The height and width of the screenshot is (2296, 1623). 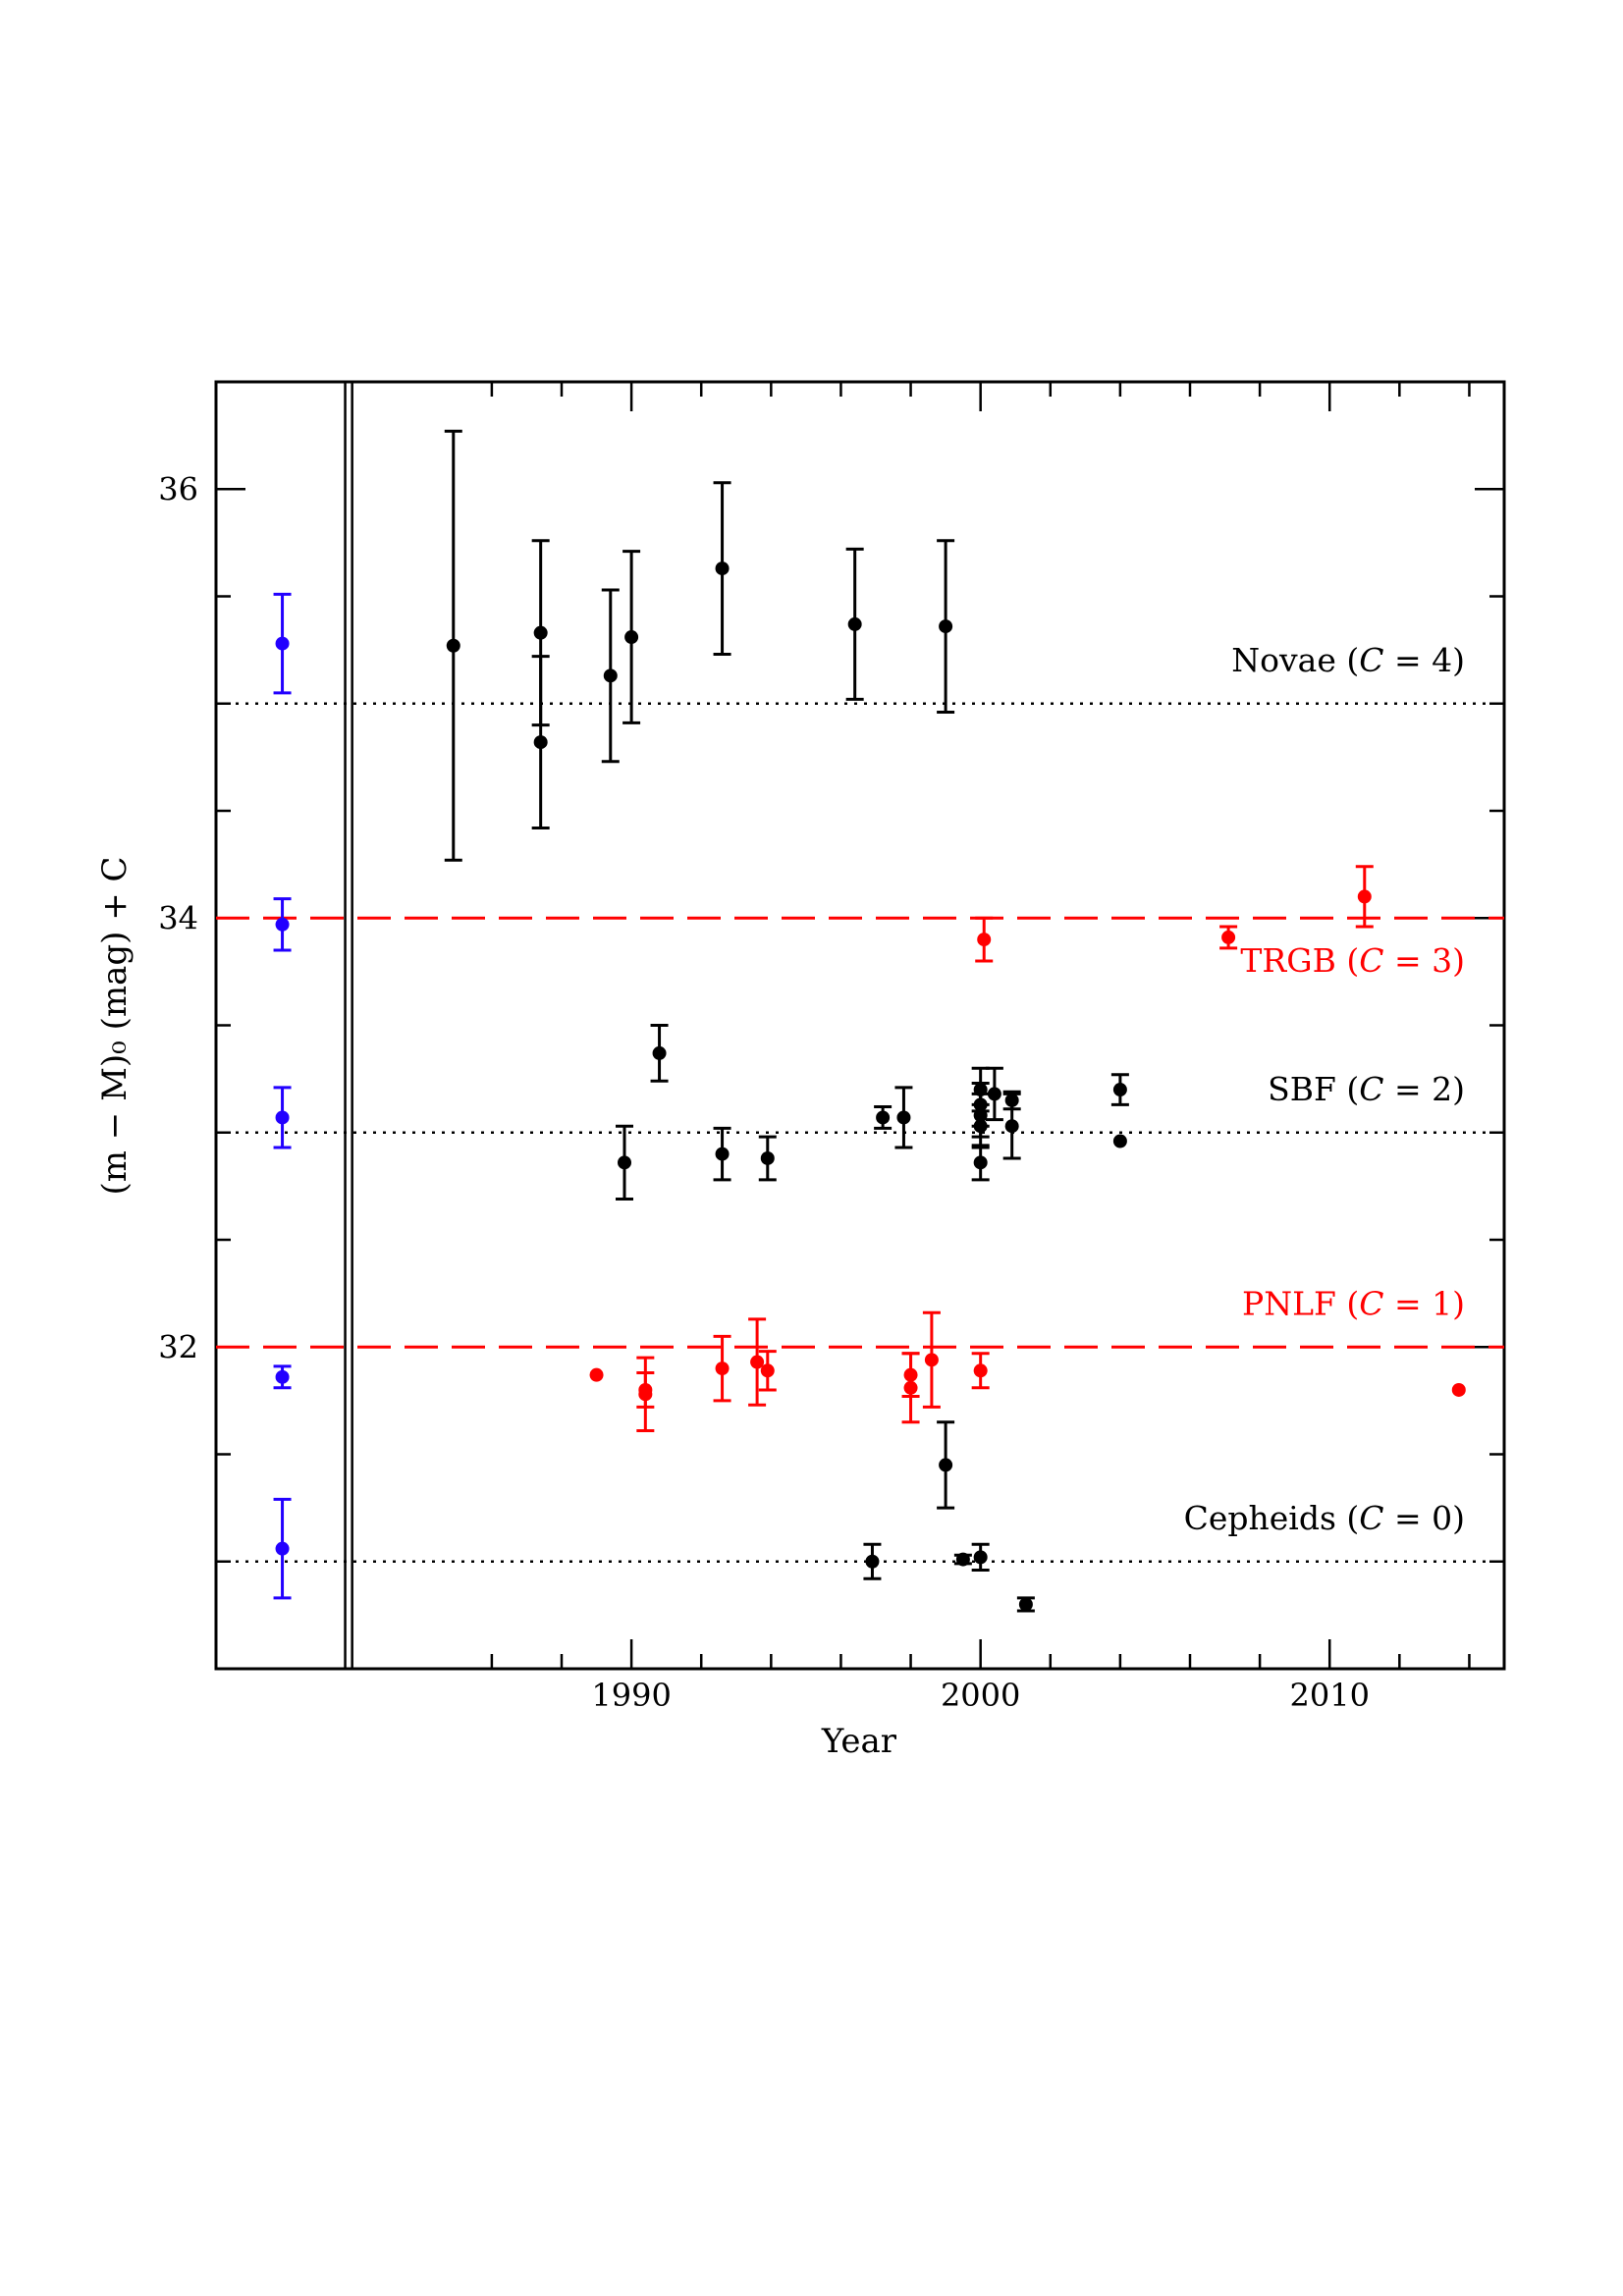 What do you see at coordinates (1366, 1089) in the screenshot?
I see `method-label-sbf: SBF (C = 2)` at bounding box center [1366, 1089].